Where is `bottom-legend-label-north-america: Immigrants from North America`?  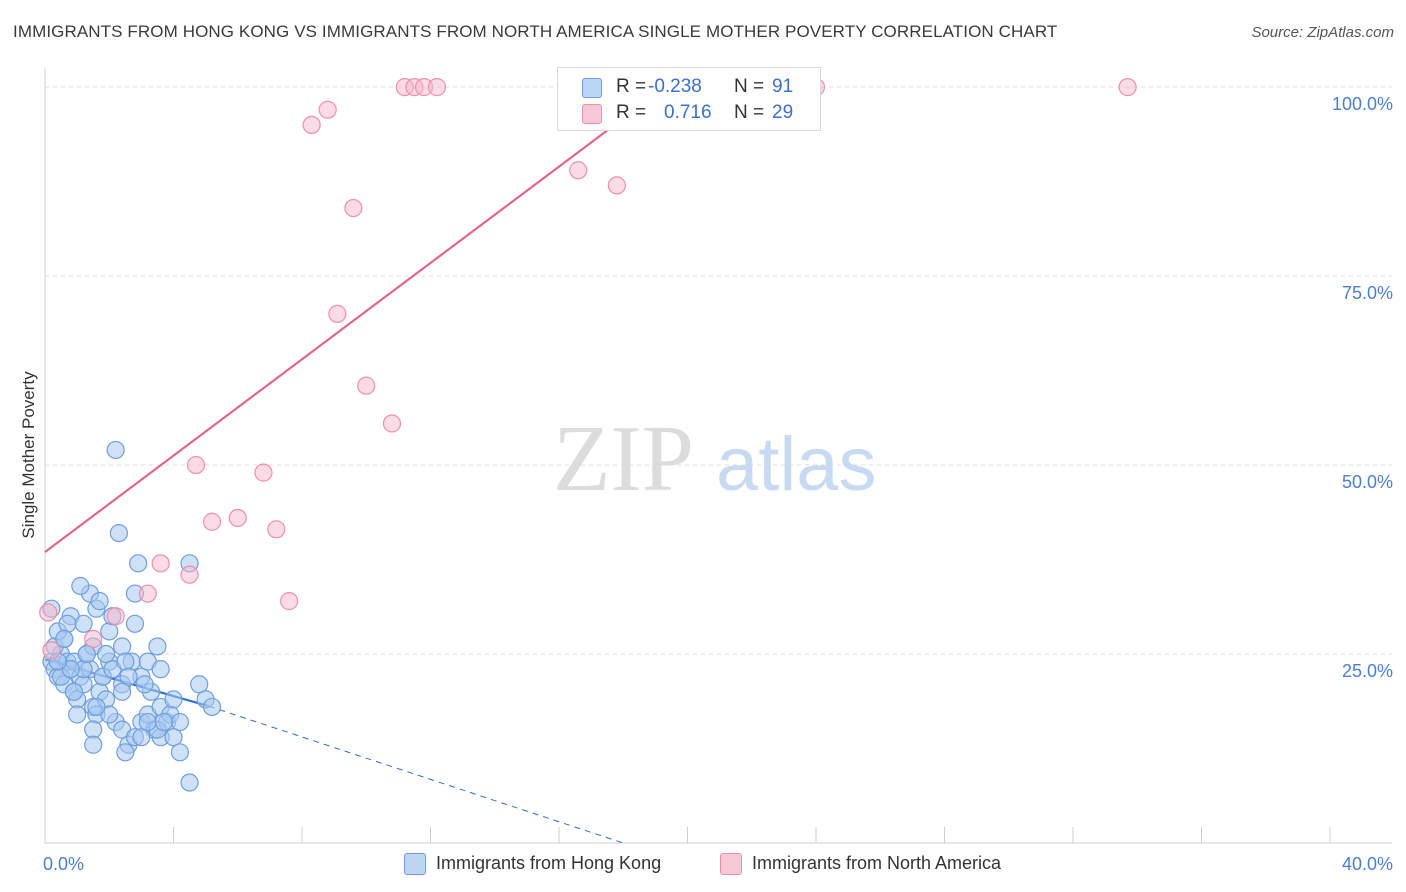 bottom-legend-label-north-america: Immigrants from North America is located at coordinates (877, 863).